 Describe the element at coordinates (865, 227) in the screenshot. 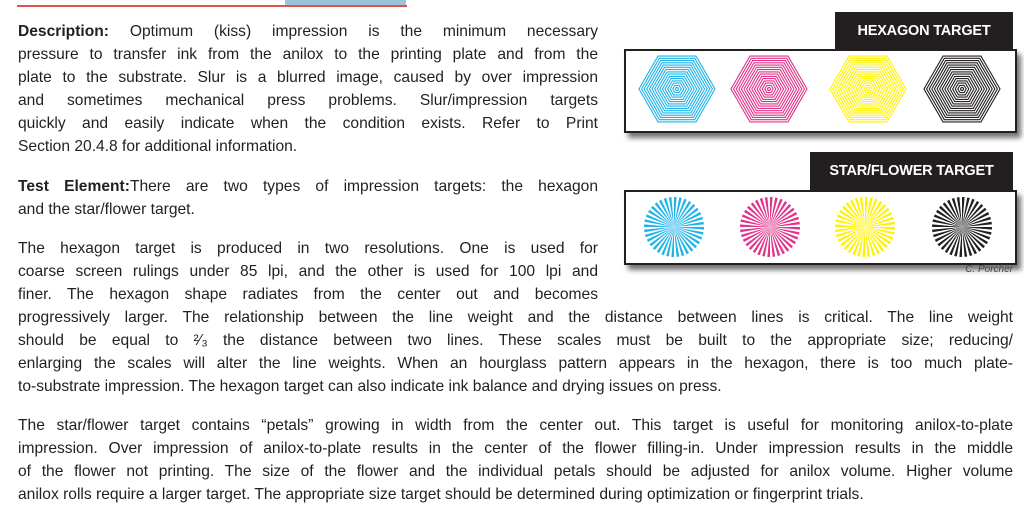

I see `star-target-yellow` at that location.